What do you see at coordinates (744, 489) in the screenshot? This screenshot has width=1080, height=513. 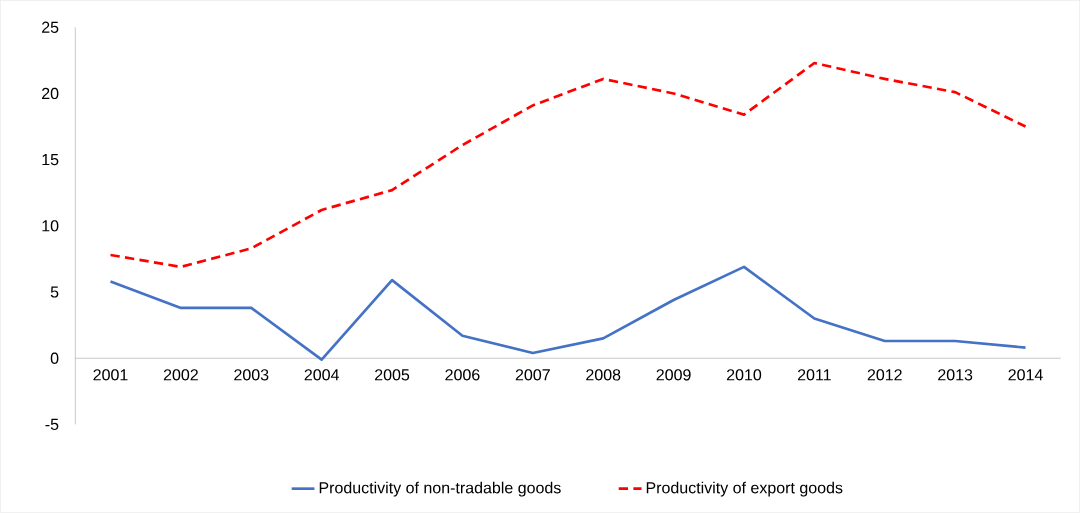 I see `legend-label: Productivity of export goods` at bounding box center [744, 489].